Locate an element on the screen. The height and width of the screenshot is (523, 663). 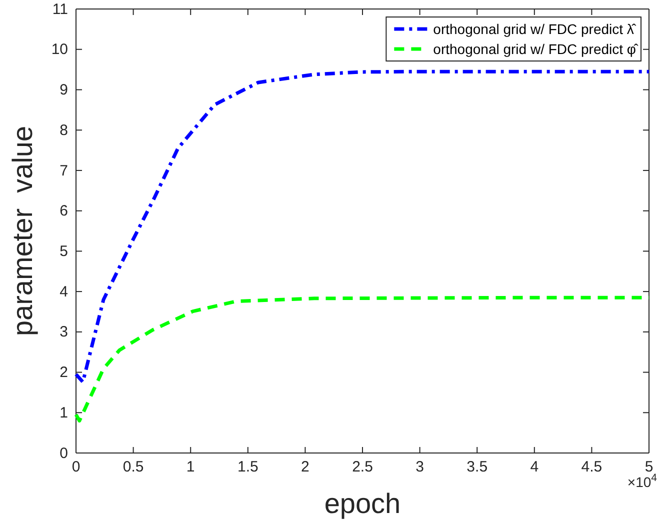
x-tick-label: 0 is located at coordinates (76, 467).